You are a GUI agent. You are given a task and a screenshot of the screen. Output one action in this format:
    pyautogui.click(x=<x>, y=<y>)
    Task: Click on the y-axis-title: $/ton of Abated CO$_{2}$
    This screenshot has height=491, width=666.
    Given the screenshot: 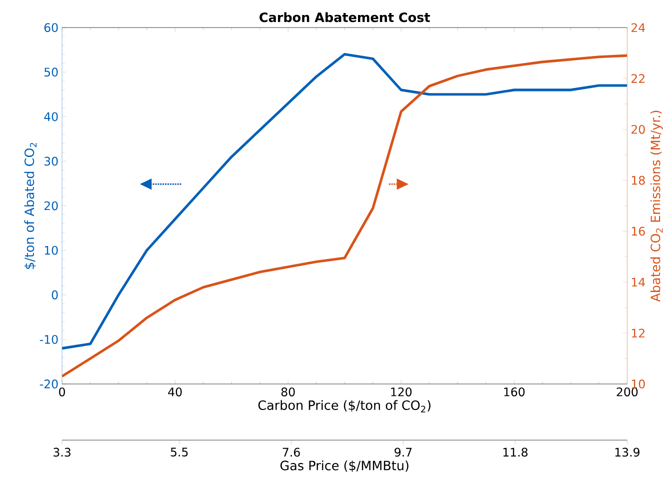 What is the action you would take?
    pyautogui.click(x=30, y=205)
    